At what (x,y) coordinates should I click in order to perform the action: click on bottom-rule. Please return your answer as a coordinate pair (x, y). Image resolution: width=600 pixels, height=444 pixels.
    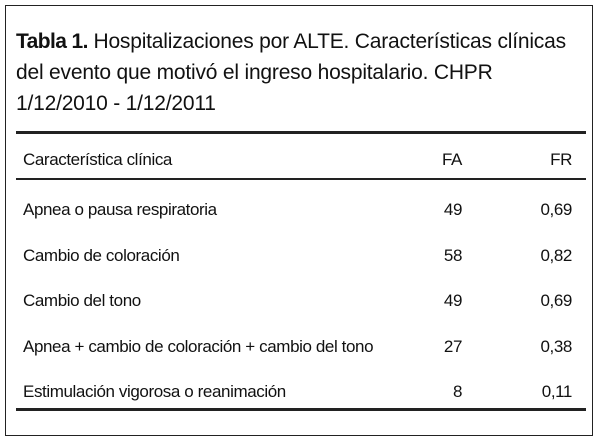
    Looking at the image, I should click on (301, 409).